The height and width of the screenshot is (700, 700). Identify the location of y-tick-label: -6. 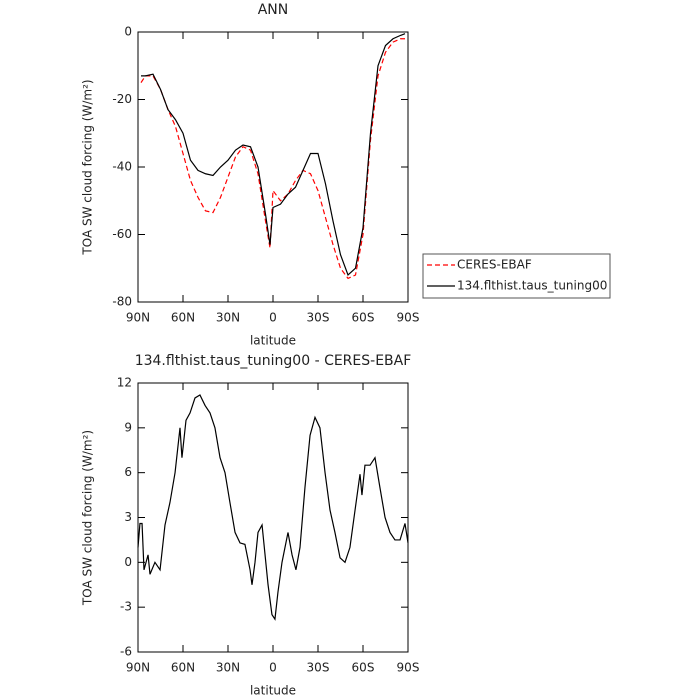
(126, 652).